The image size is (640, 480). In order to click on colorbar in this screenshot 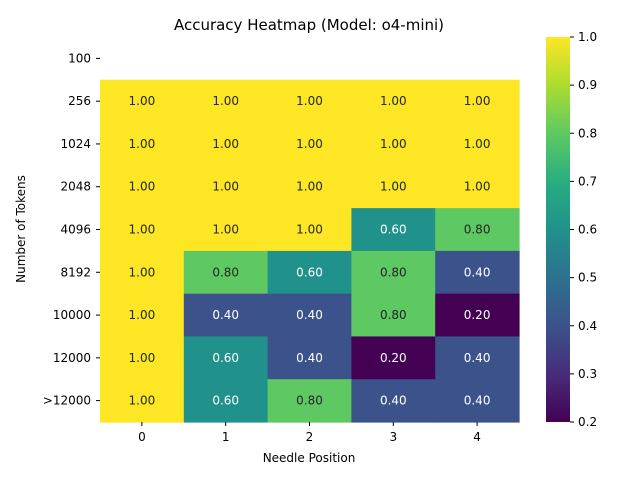, I will do `click(558, 229)`.